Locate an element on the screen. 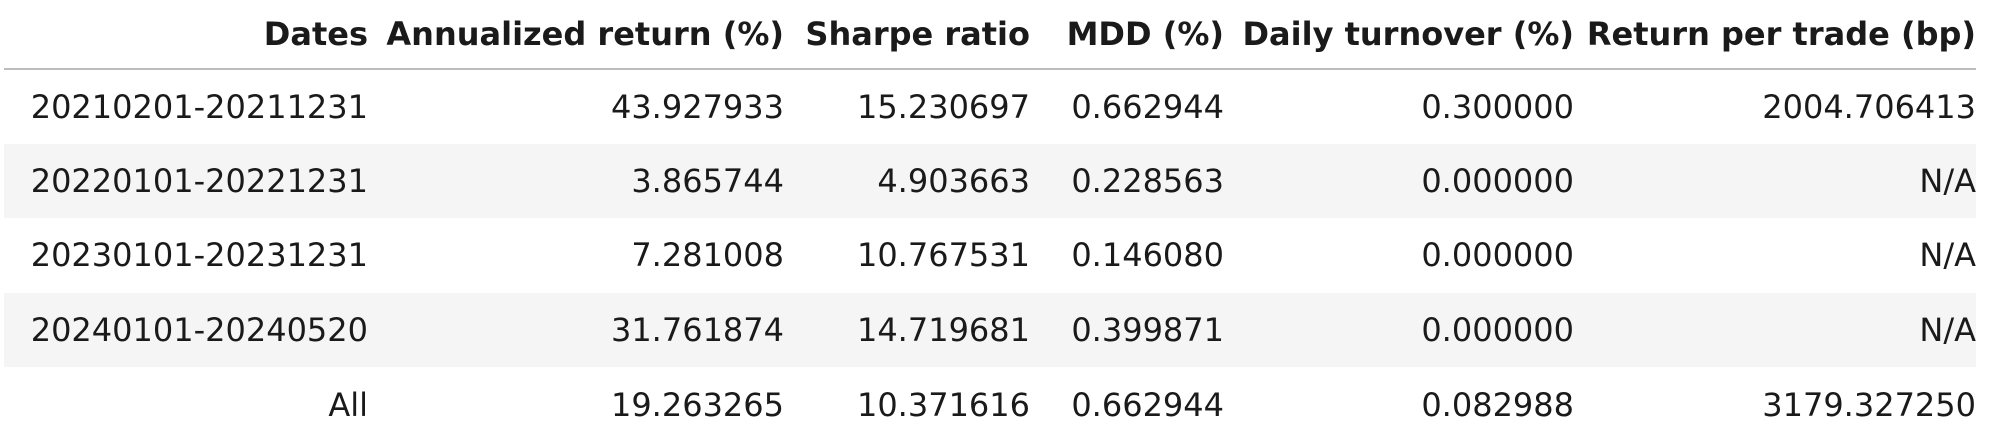 This screenshot has height=445, width=2000. cell-annualized-return: 43.927933 is located at coordinates (697, 106).